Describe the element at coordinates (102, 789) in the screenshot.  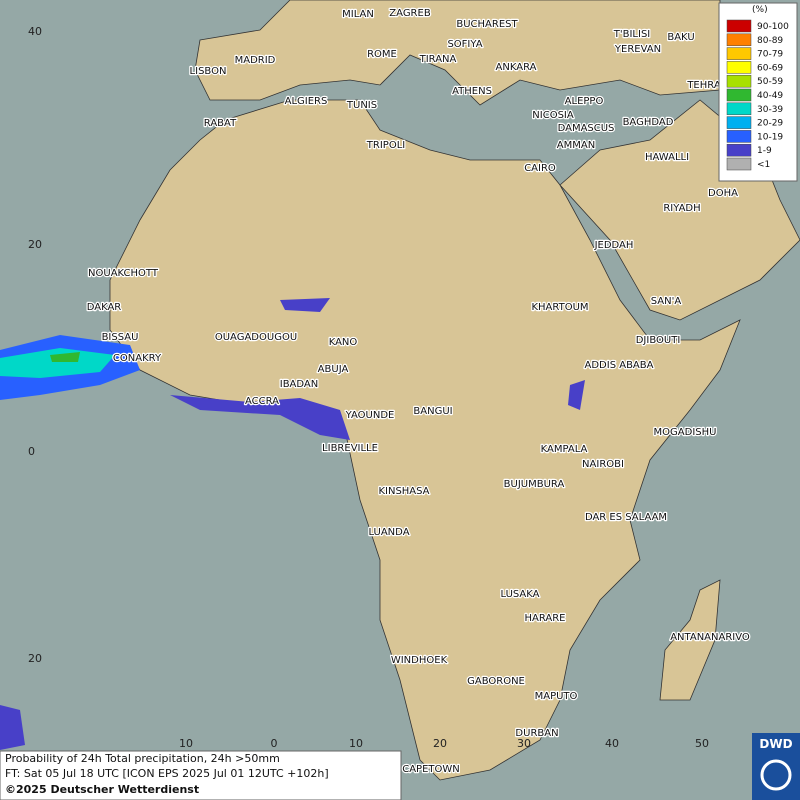
I see `footer-copyright: ©2025 Deutscher Wetterdienst` at that location.